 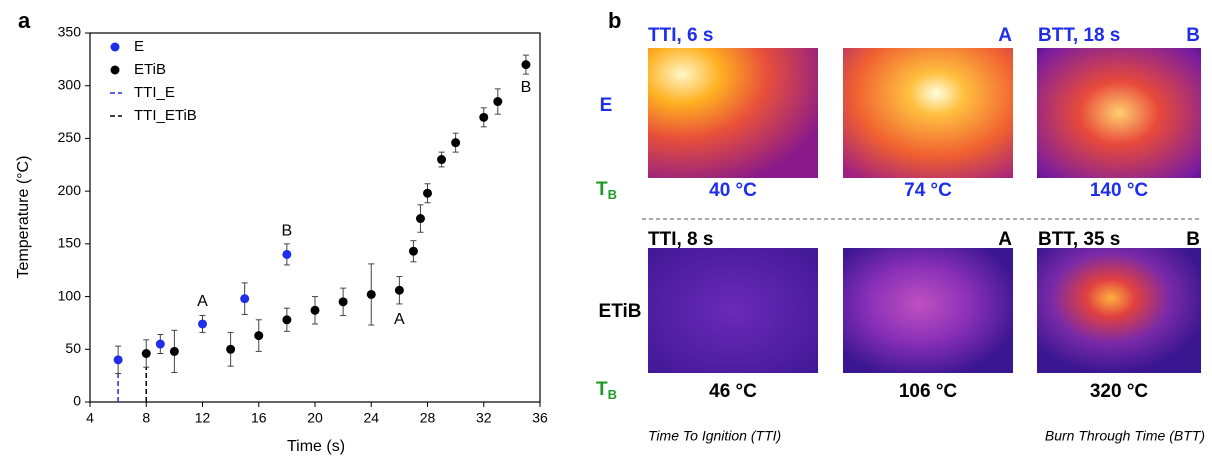 What do you see at coordinates (70, 190) in the screenshot?
I see `y-tick-label: 200` at bounding box center [70, 190].